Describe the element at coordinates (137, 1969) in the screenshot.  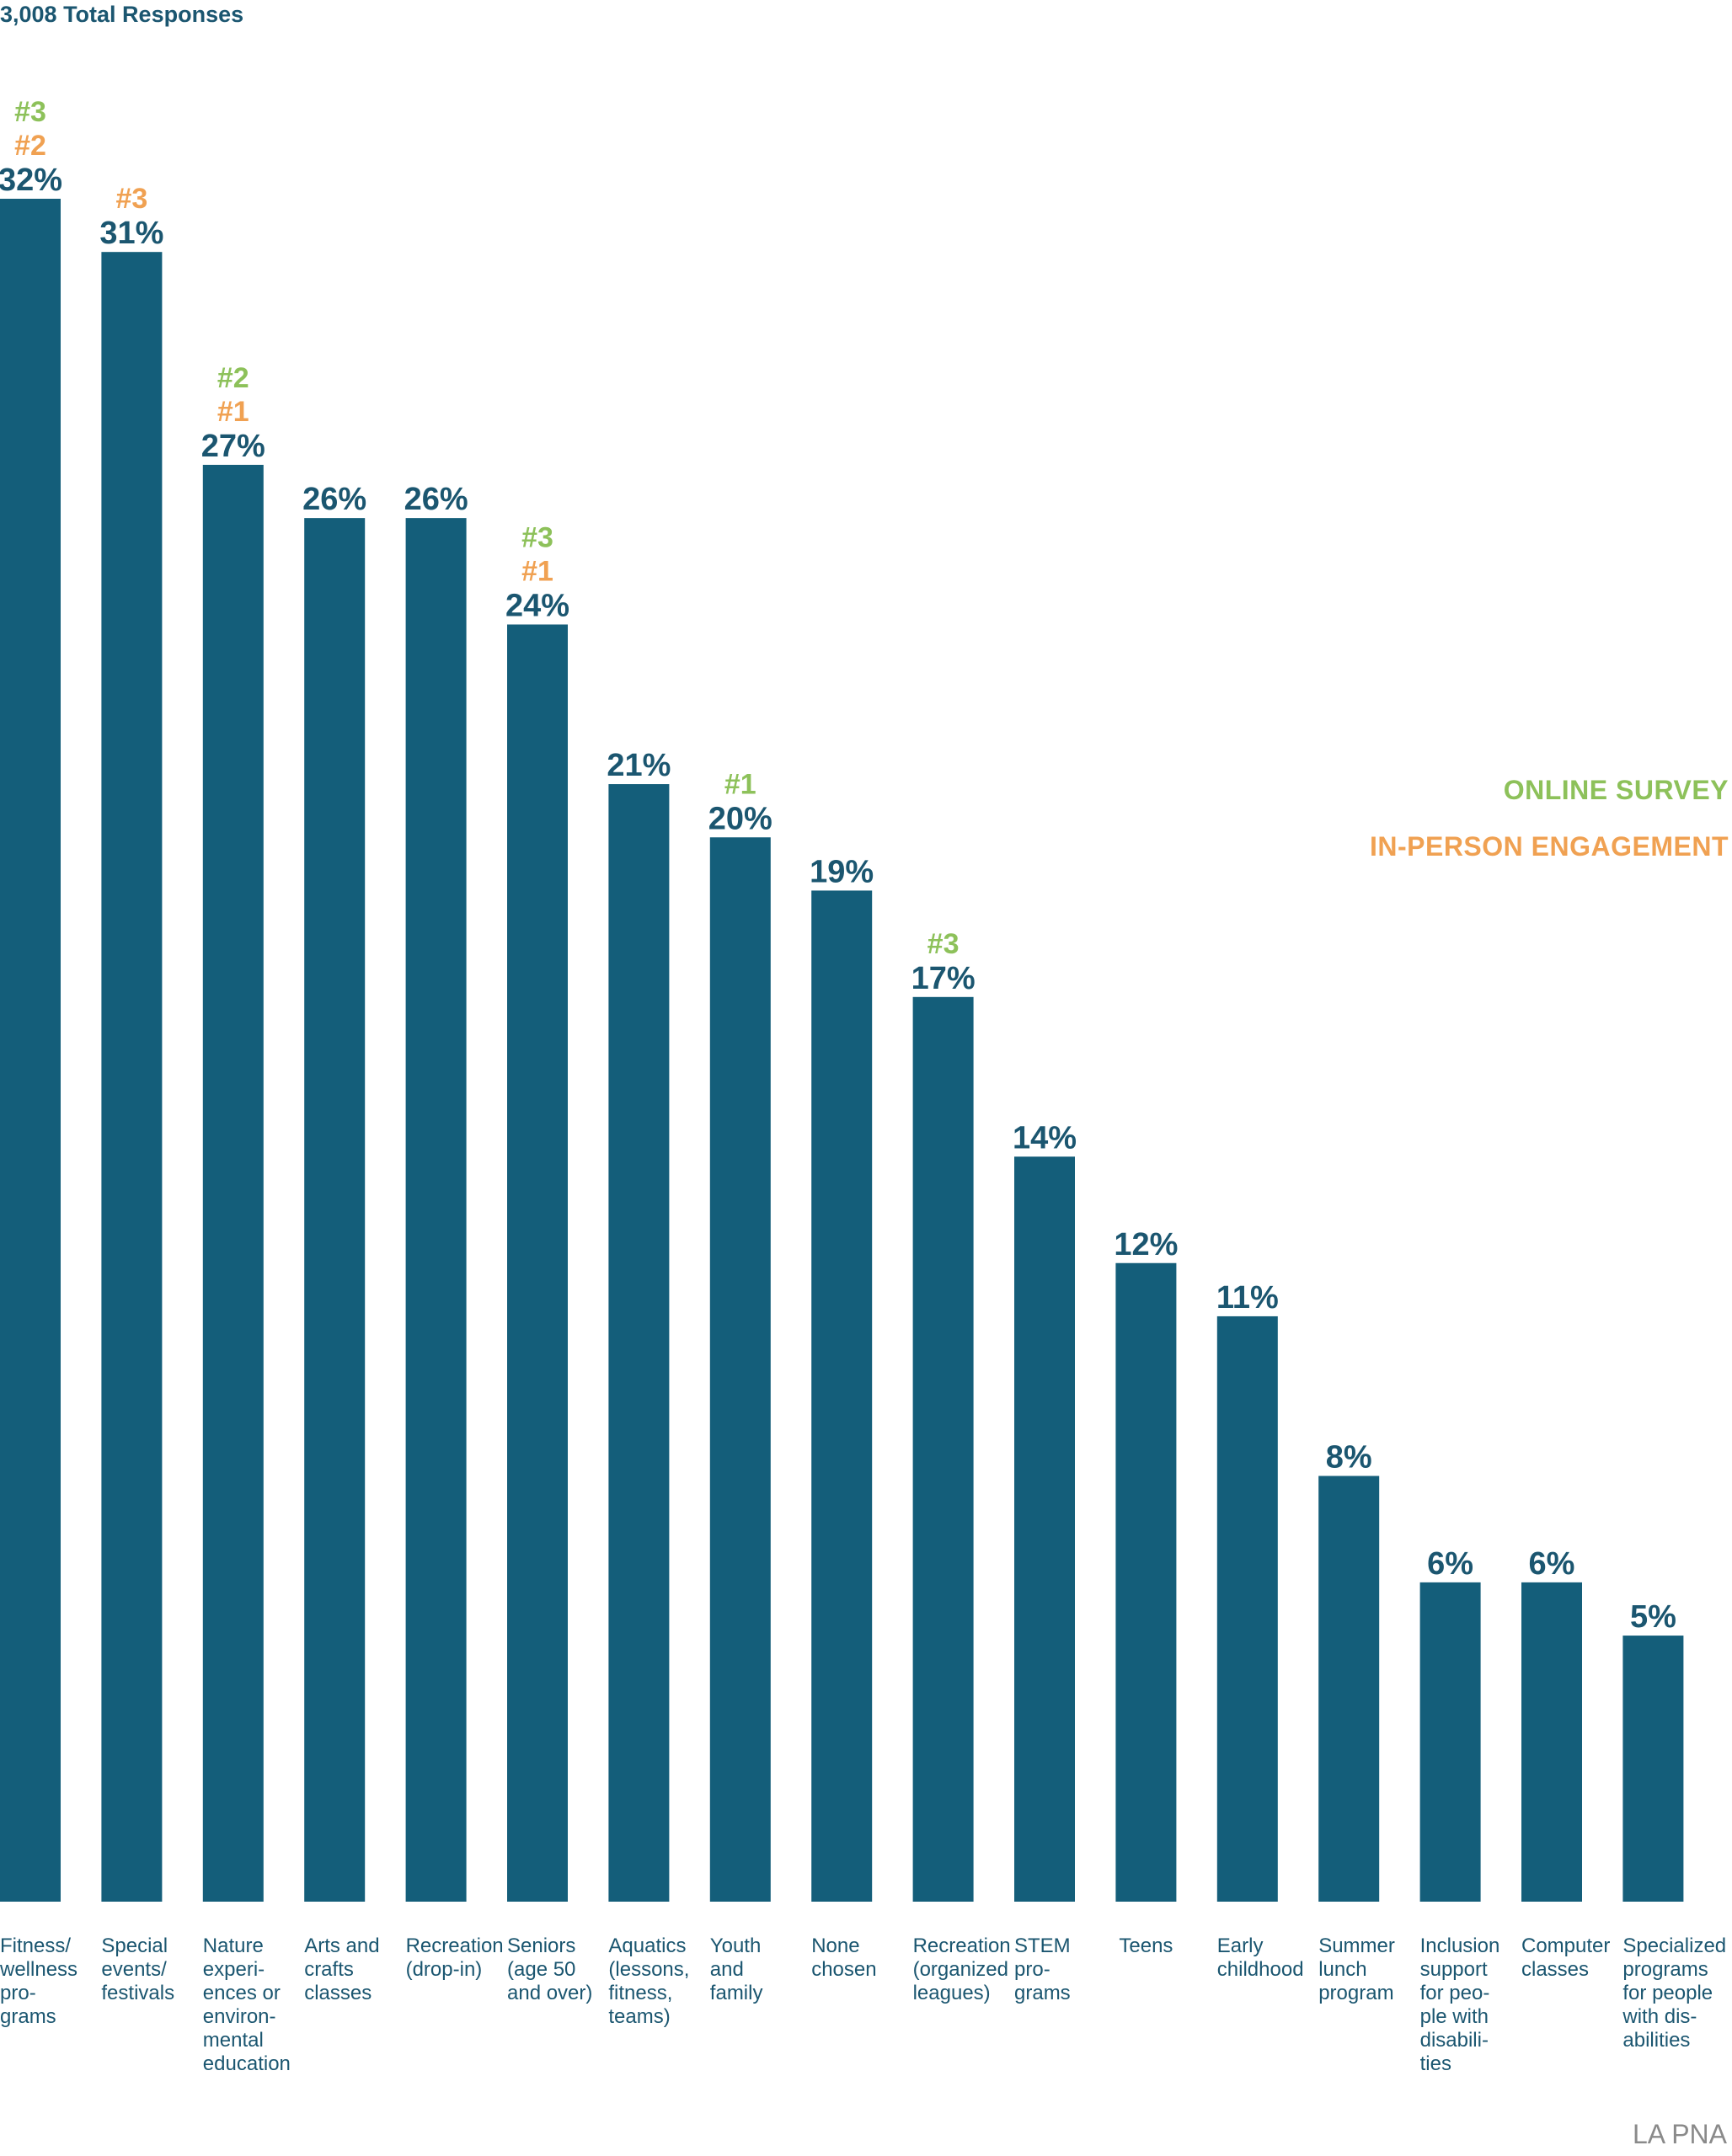
I see `category-label: Special events/festivals` at that location.